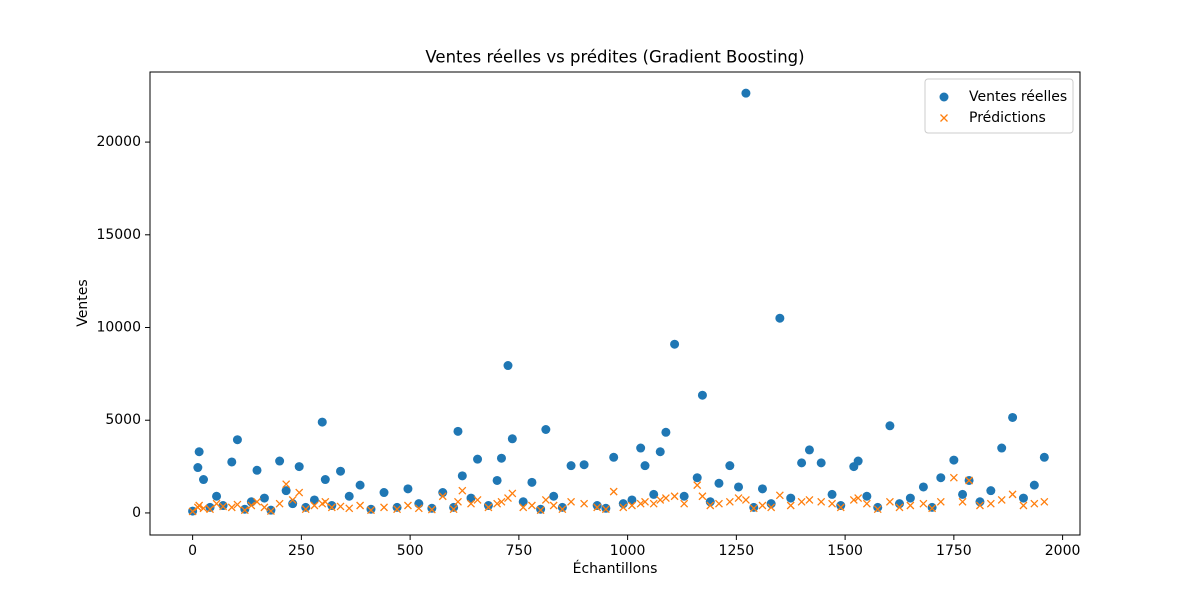 The width and height of the screenshot is (1200, 604). I want to click on x-tick-label: 2000, so click(1063, 551).